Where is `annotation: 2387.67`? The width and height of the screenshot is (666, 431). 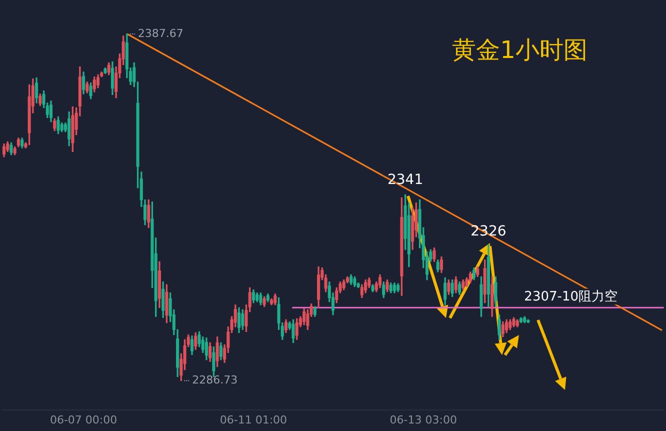 annotation: 2387.67 is located at coordinates (161, 33).